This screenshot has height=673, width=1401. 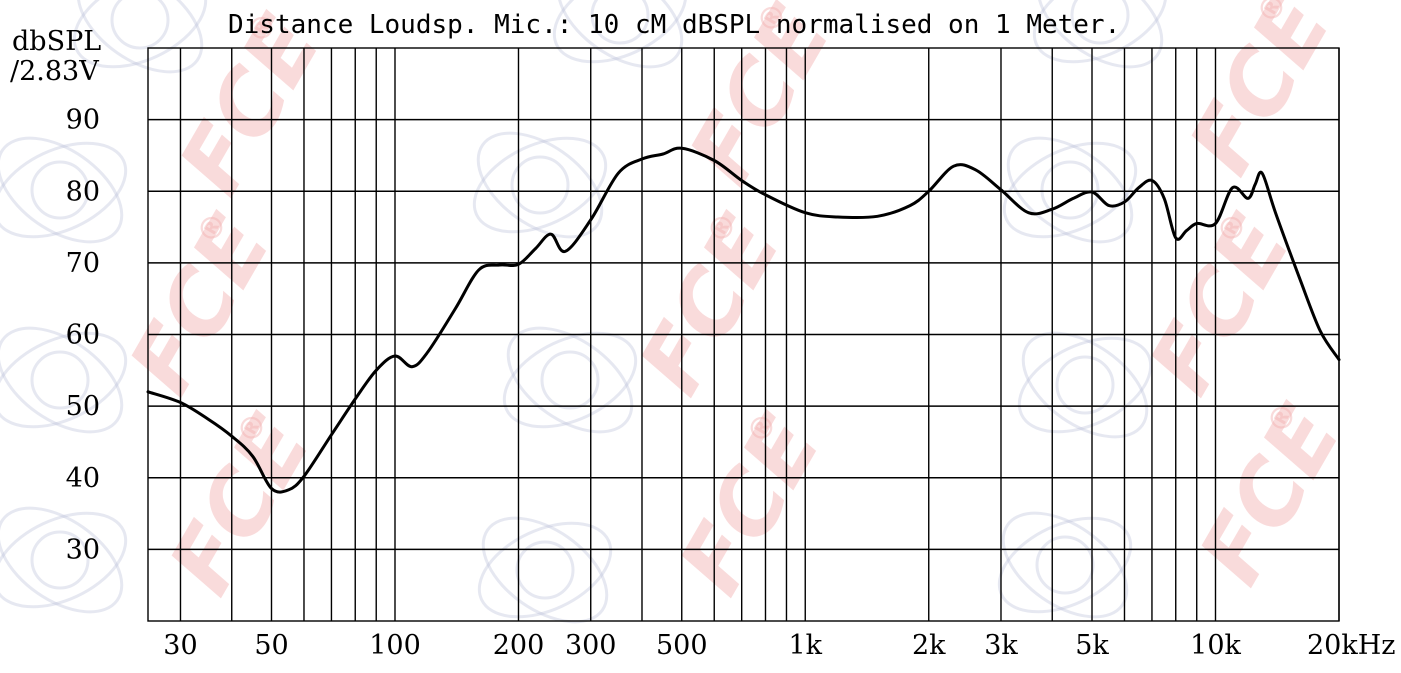 I want to click on x-tick-label: 20kHz, so click(x=1351, y=645).